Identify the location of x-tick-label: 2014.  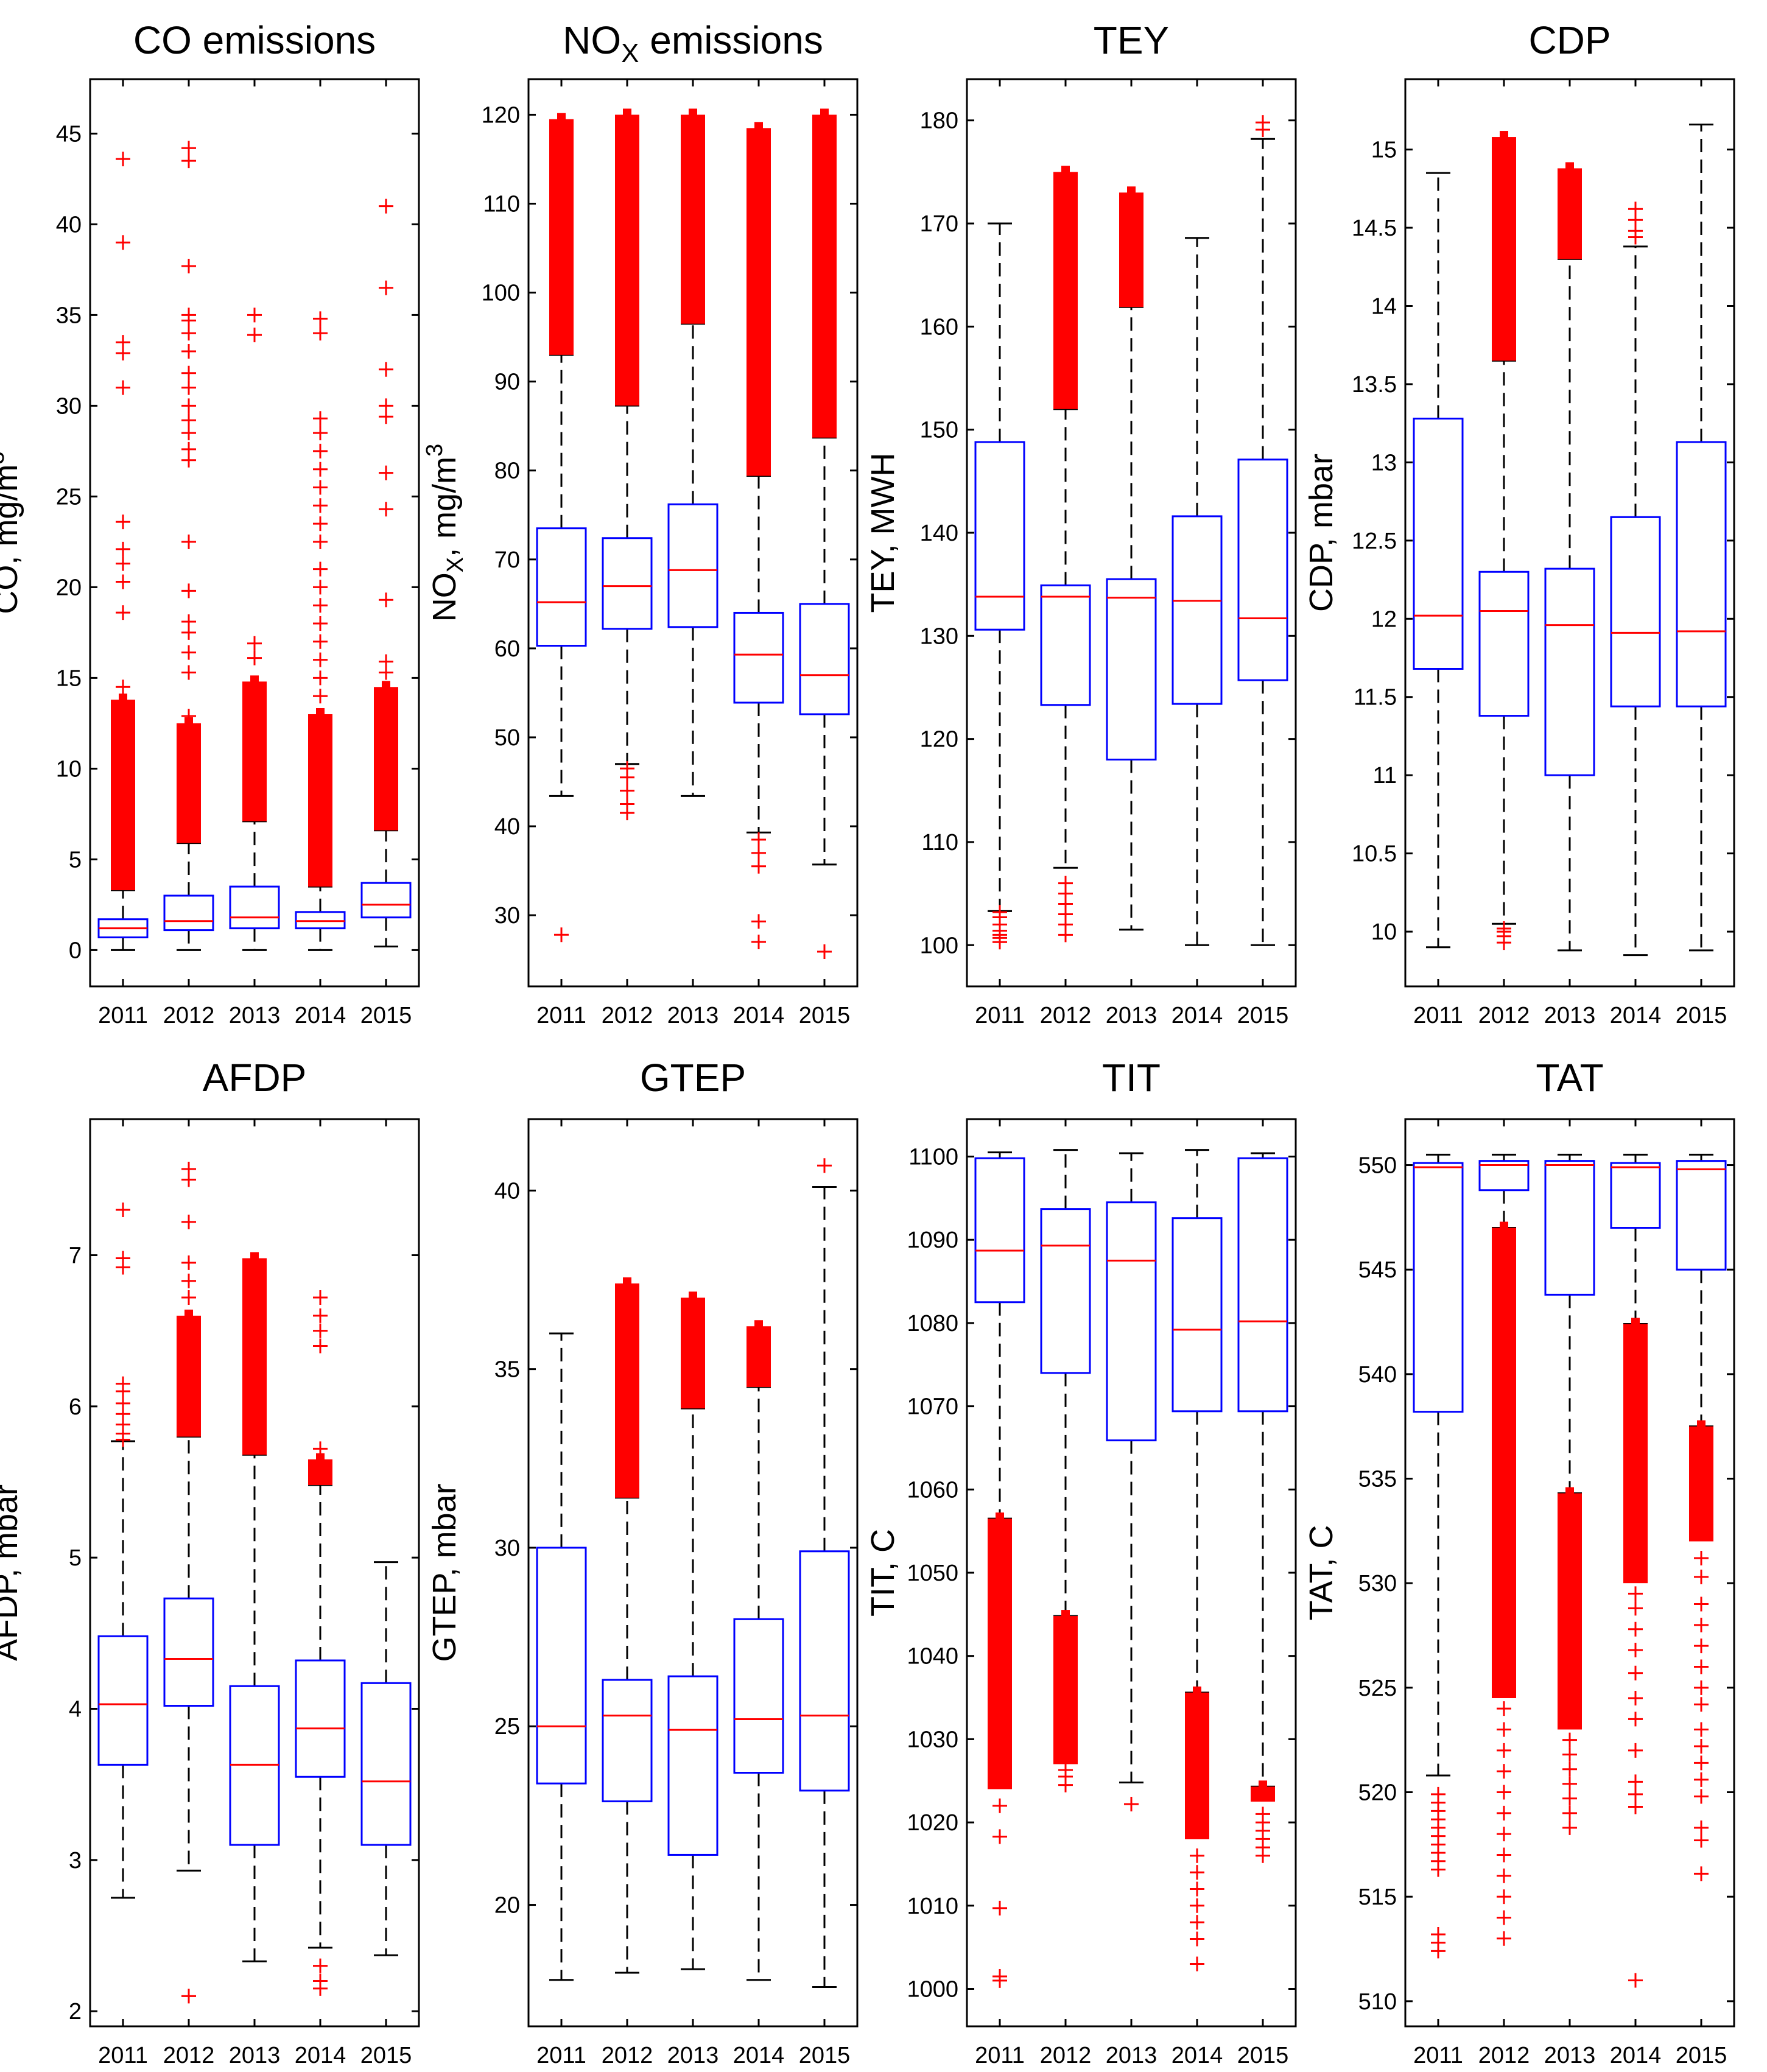
(1197, 2055).